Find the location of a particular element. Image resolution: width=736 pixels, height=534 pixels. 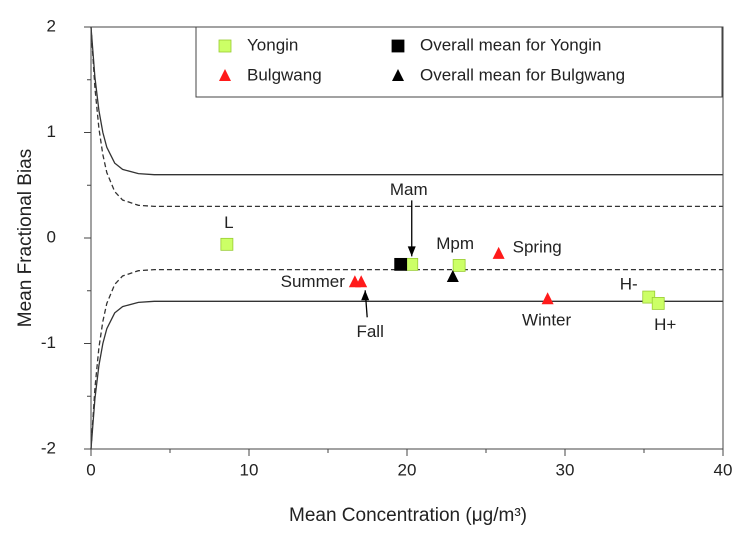

point-label: Fall is located at coordinates (369, 331).